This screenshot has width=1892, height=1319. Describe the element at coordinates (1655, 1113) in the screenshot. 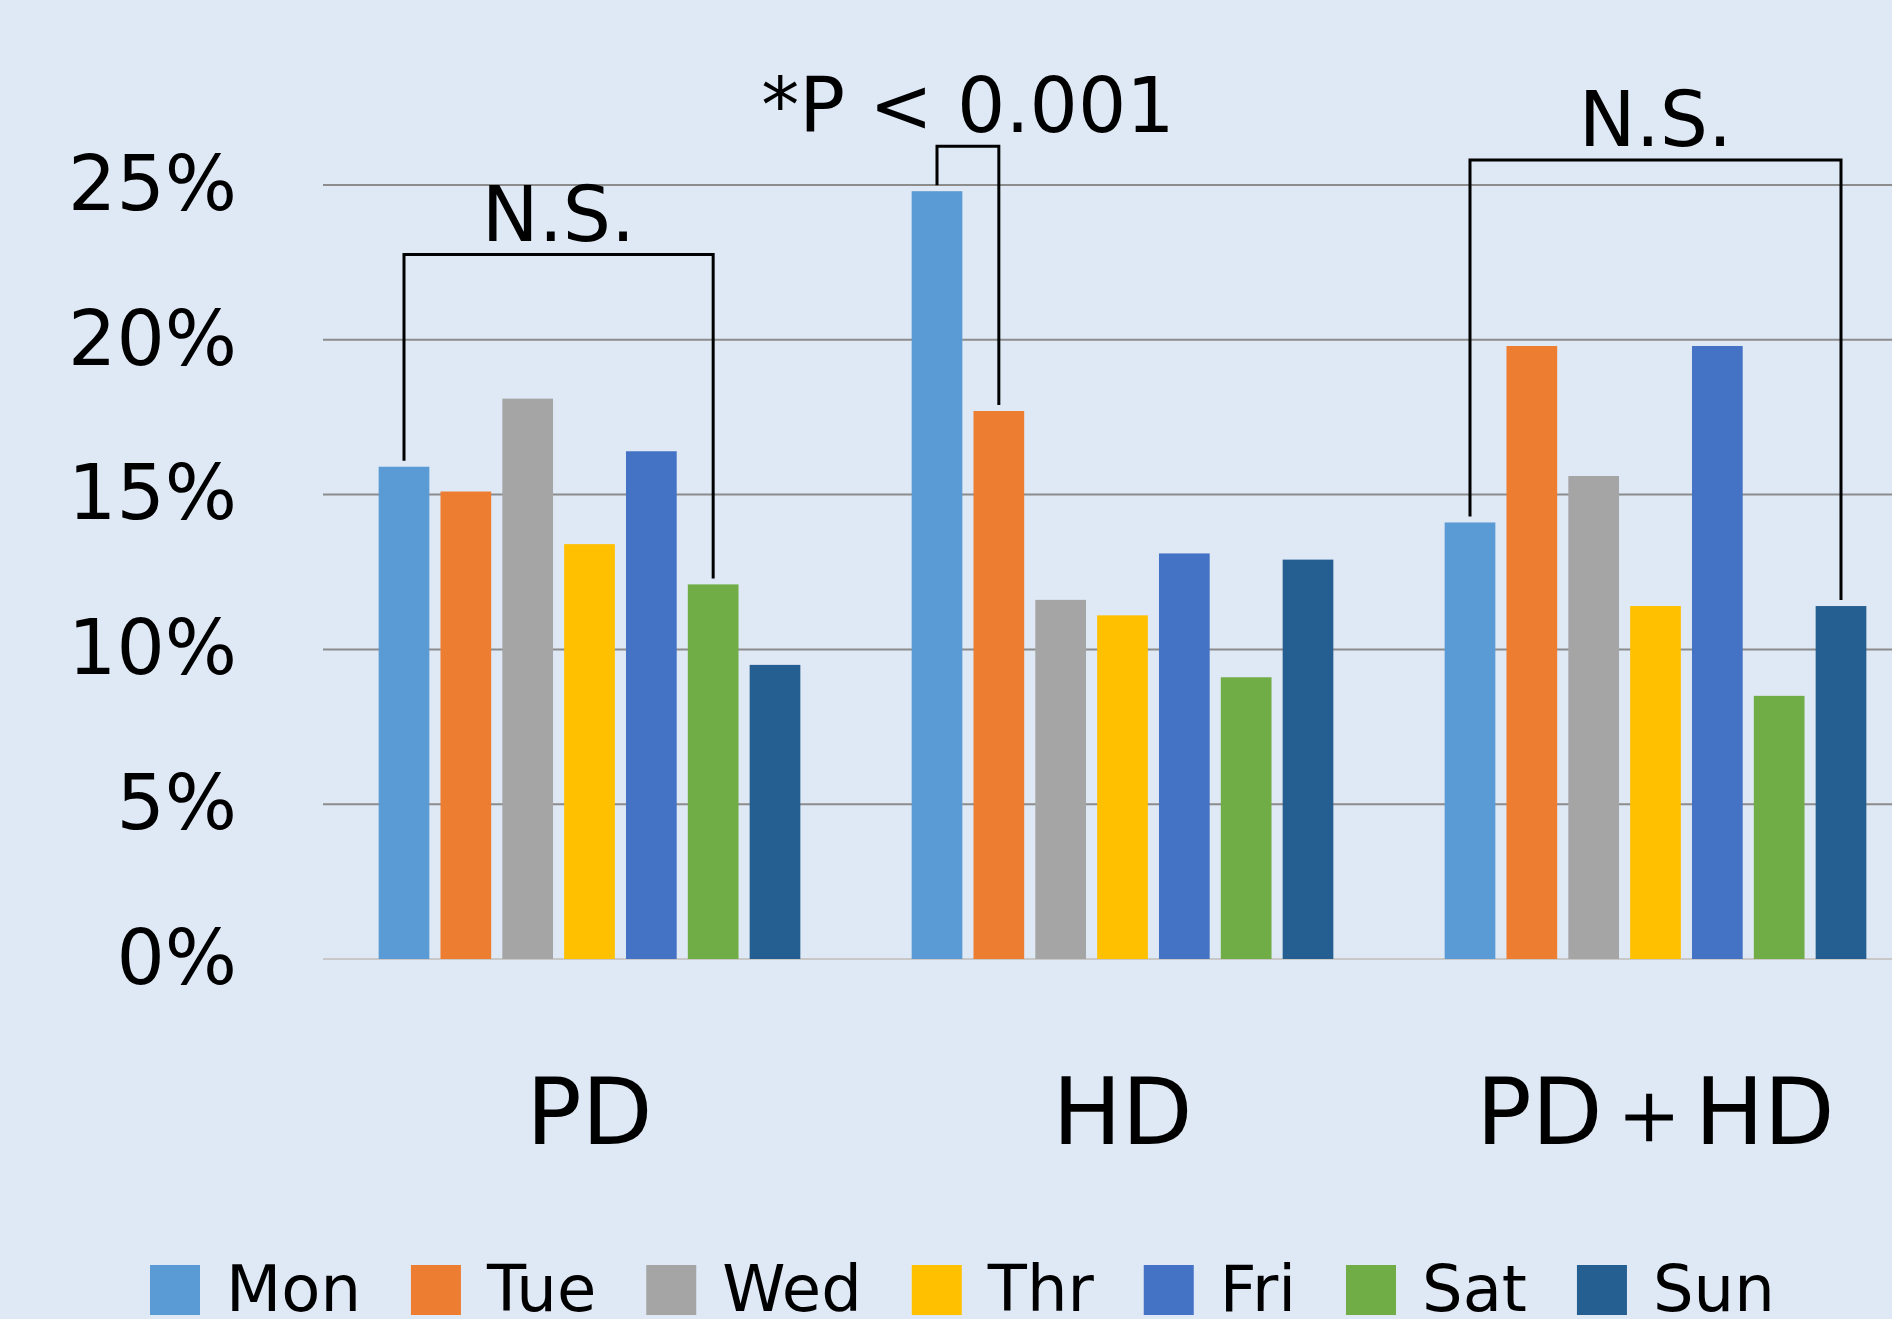

I see `x-tick-label: PD＋HD` at that location.